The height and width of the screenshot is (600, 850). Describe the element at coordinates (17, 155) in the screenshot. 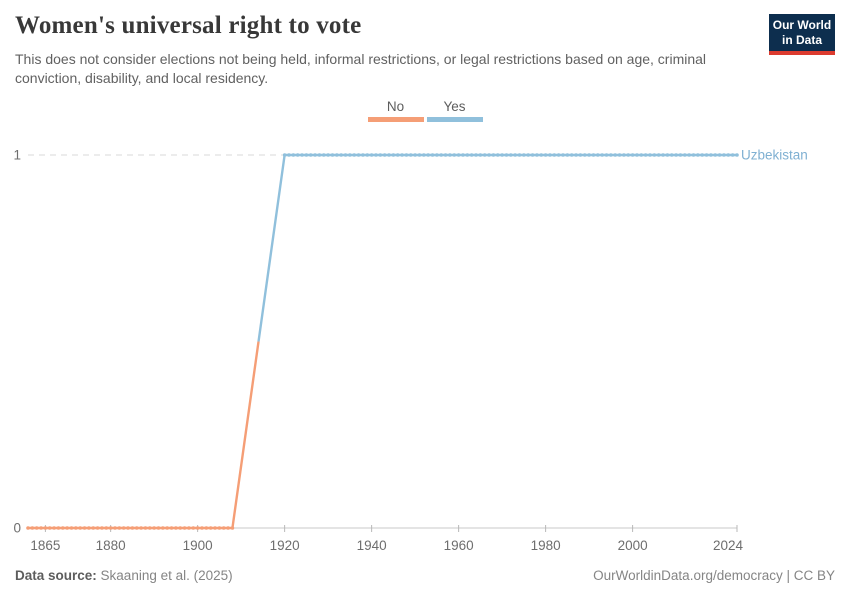

I see `svg-text: 1` at that location.